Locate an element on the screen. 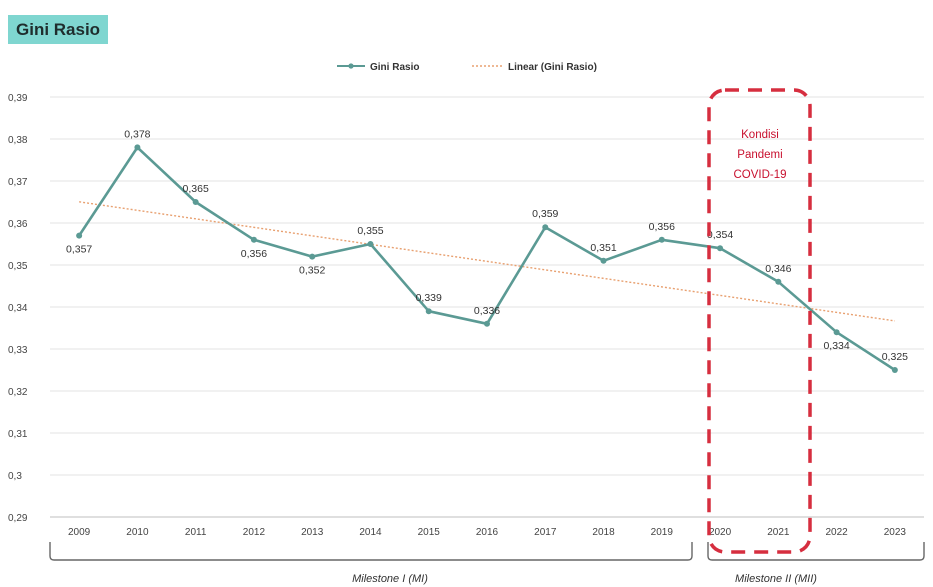 This screenshot has width=933, height=587. legend-series-label: Gini Rasio is located at coordinates (394, 67).